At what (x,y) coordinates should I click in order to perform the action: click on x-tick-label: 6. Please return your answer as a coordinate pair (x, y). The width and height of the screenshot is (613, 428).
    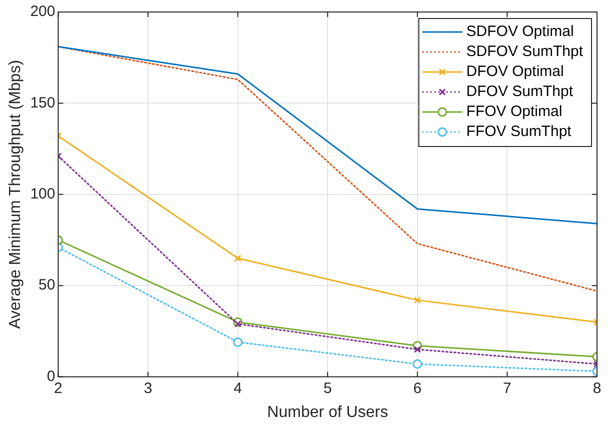
    Looking at the image, I should click on (417, 388).